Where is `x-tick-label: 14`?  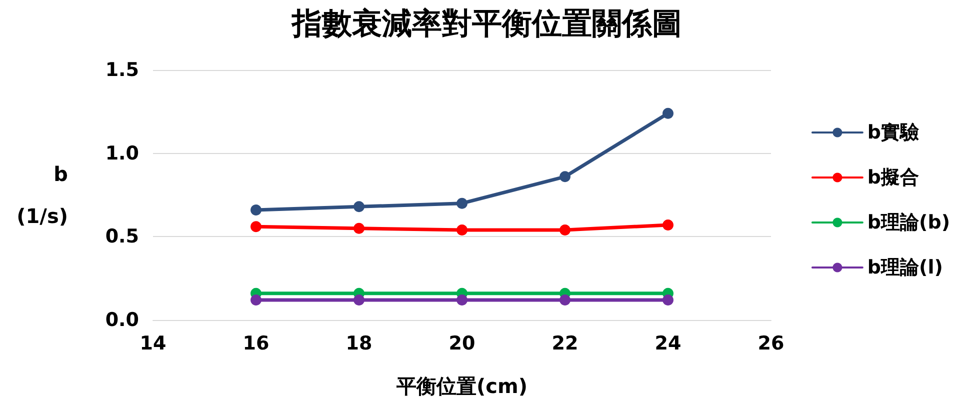
x-tick-label: 14 is located at coordinates (153, 343).